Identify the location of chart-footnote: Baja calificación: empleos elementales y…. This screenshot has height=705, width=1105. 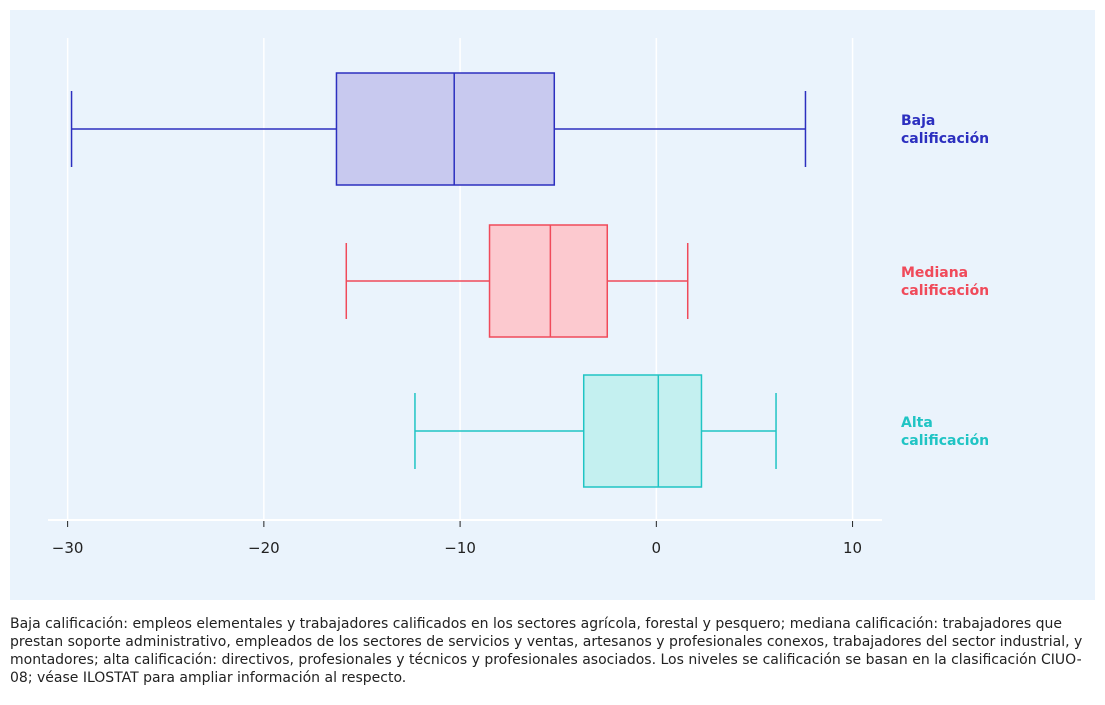
(546, 651).